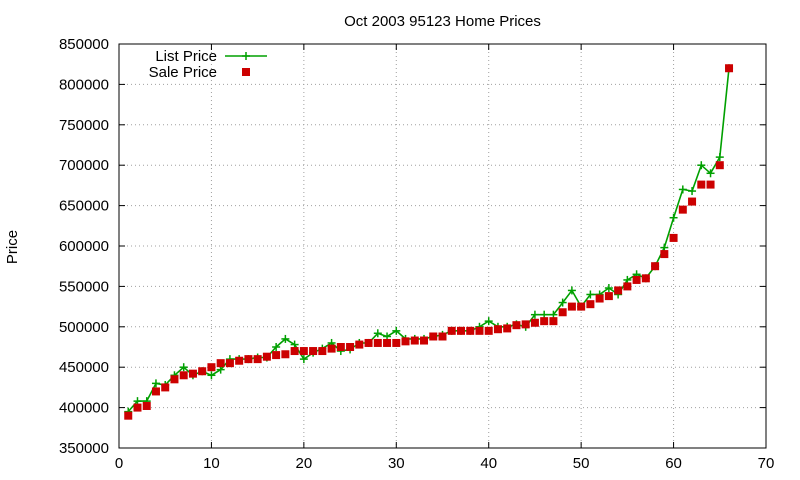 The width and height of the screenshot is (800, 480). I want to click on x-tick-label: 70, so click(766, 463).